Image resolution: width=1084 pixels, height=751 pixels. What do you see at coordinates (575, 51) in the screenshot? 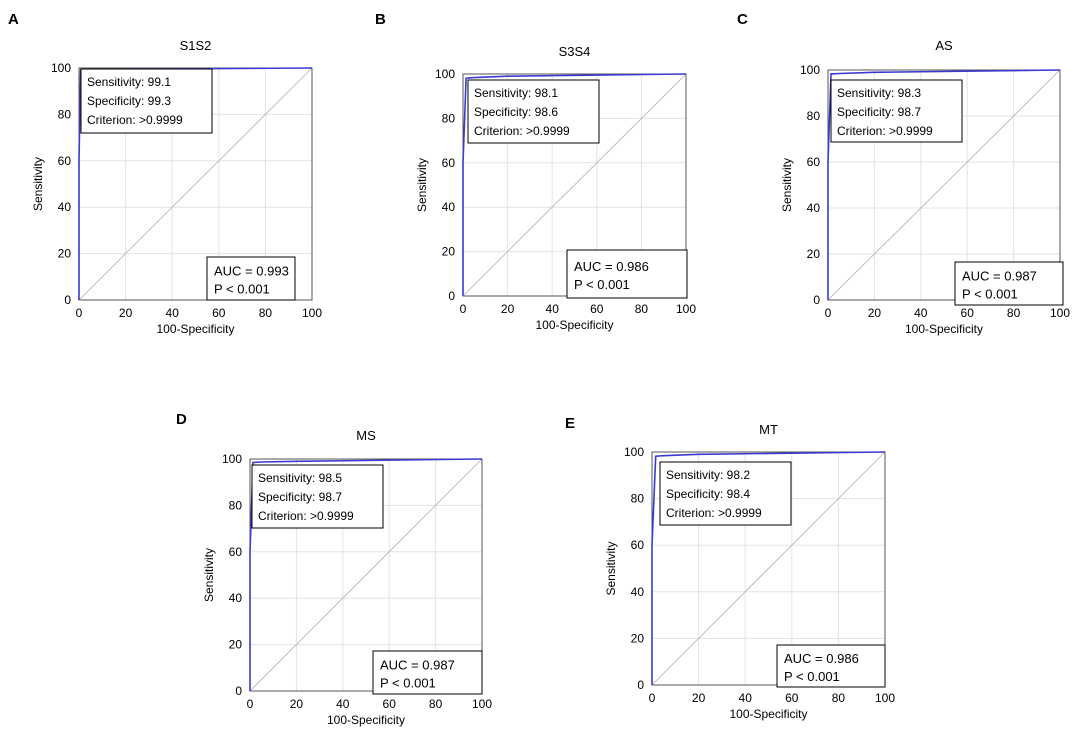
I see `chart-title: S3S4` at bounding box center [575, 51].